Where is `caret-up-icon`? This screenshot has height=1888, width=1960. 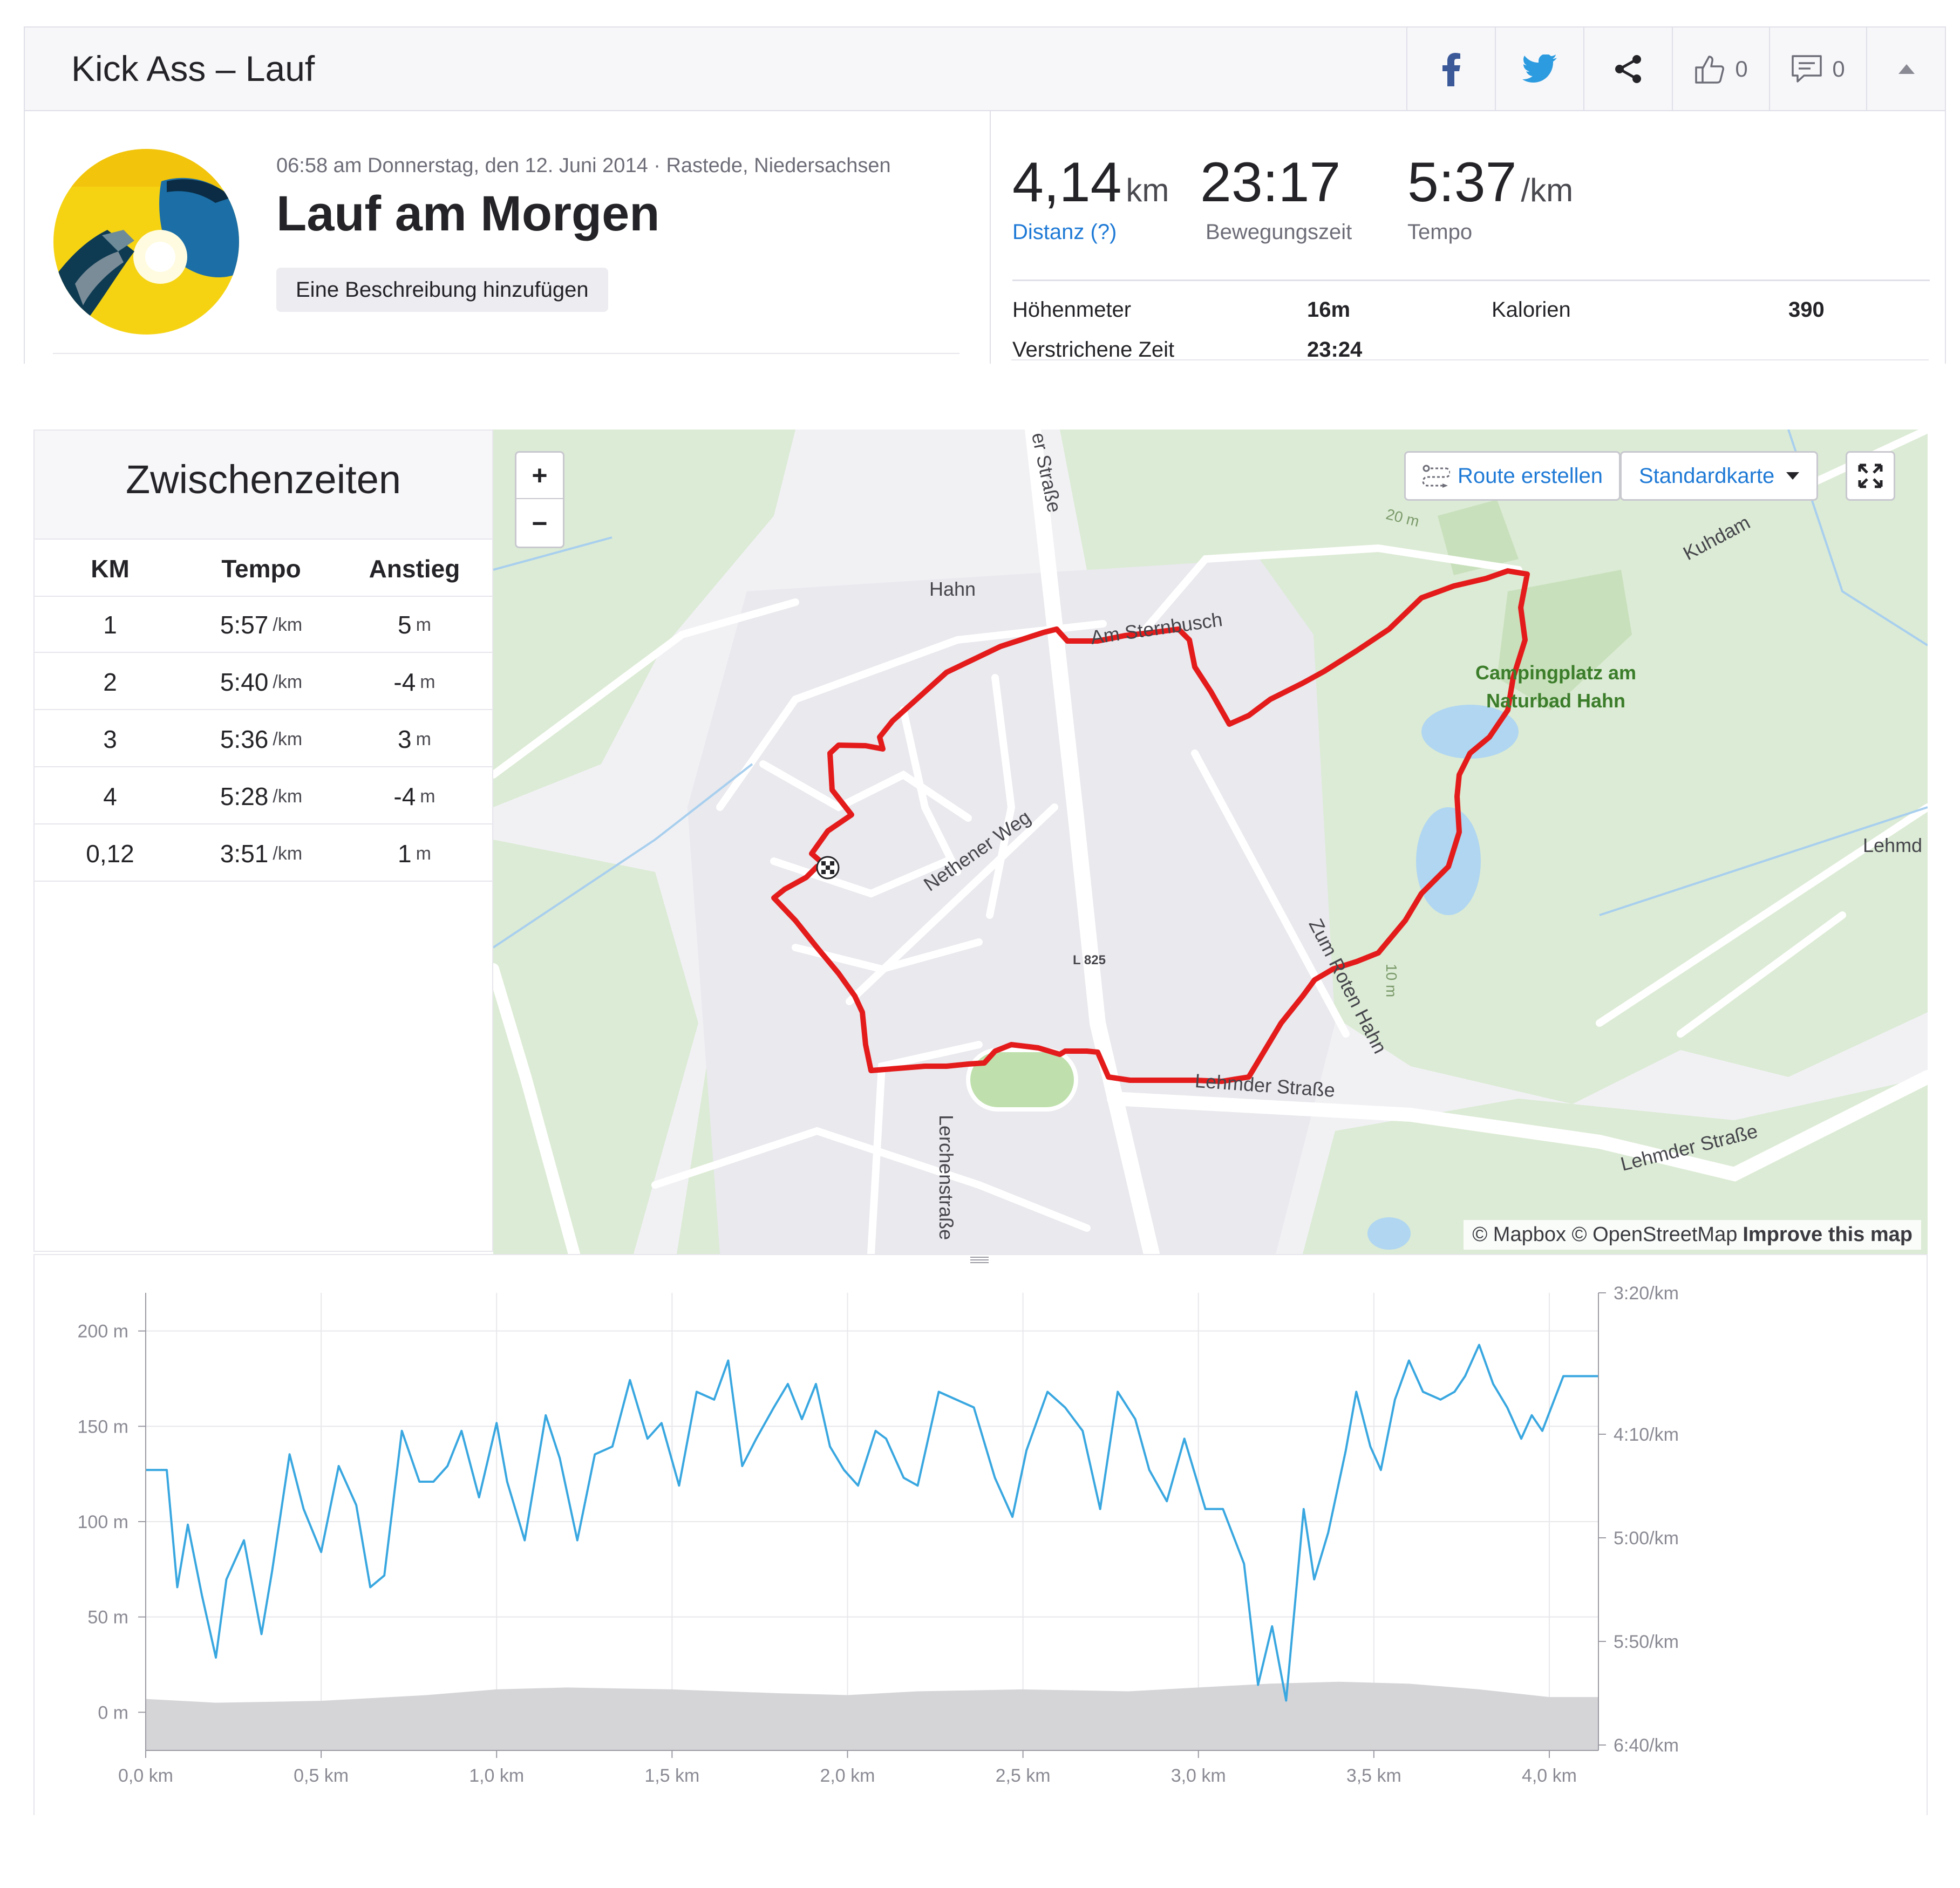
caret-up-icon is located at coordinates (1906, 69).